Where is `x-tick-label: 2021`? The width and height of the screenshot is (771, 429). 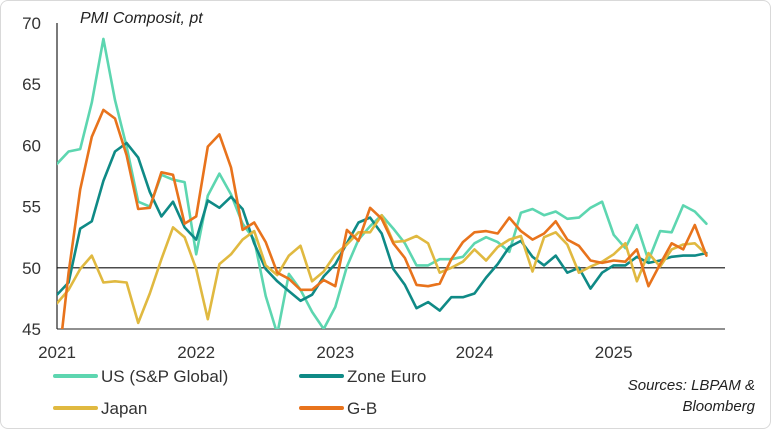 x-tick-label: 2021 is located at coordinates (57, 352).